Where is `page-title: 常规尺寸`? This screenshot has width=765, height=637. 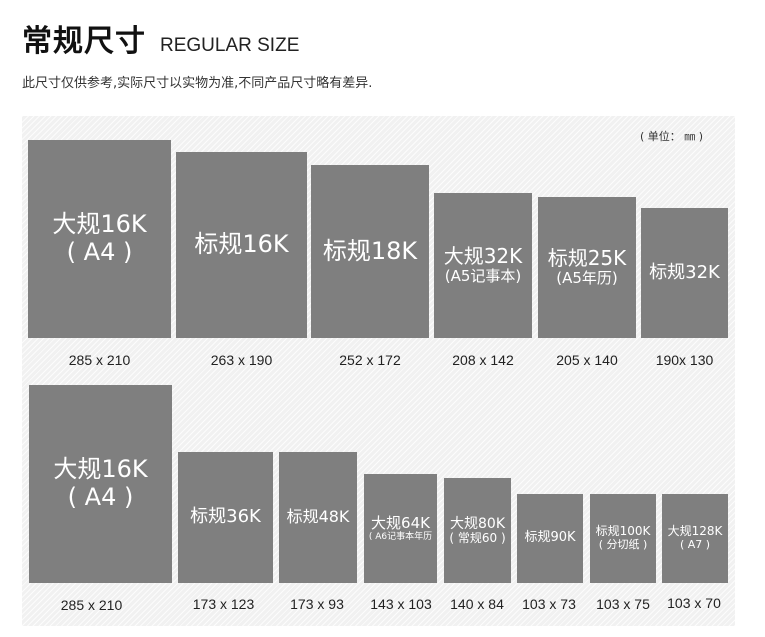
page-title: 常规尺寸 is located at coordinates (84, 41).